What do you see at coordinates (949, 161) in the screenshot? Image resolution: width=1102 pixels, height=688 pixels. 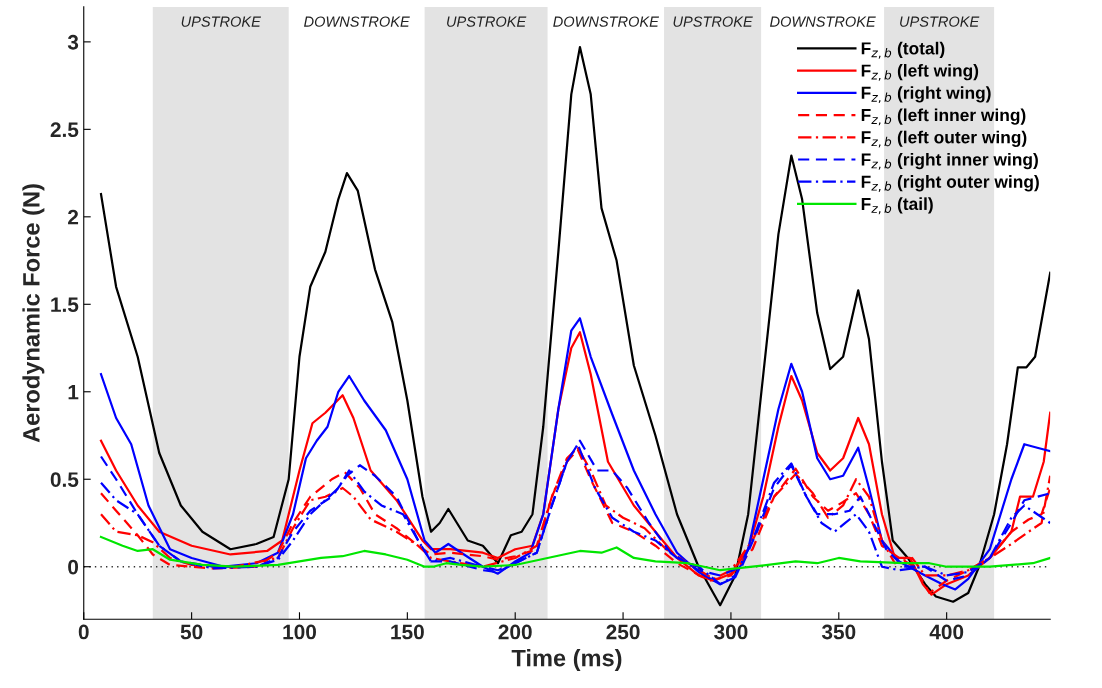 I see `legend-label: F$_{z,b}$ (right inner wing)` at bounding box center [949, 161].